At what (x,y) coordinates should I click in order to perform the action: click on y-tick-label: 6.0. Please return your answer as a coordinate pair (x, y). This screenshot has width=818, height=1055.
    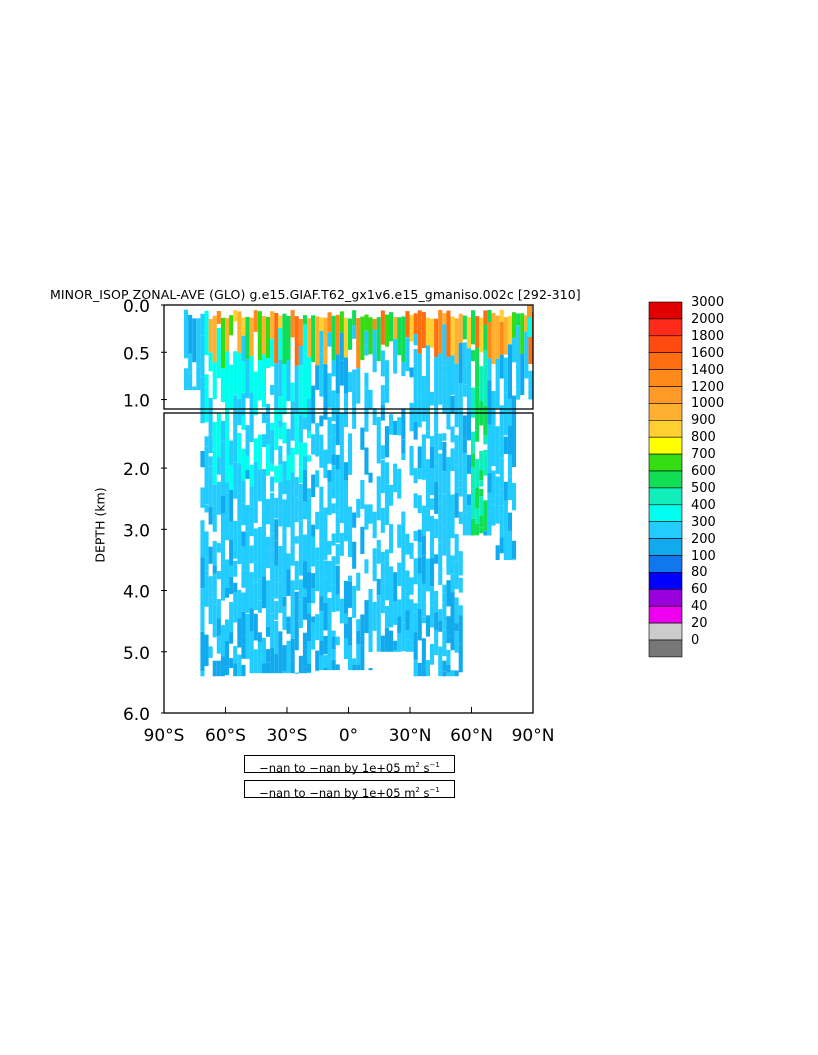
    Looking at the image, I should click on (136, 715).